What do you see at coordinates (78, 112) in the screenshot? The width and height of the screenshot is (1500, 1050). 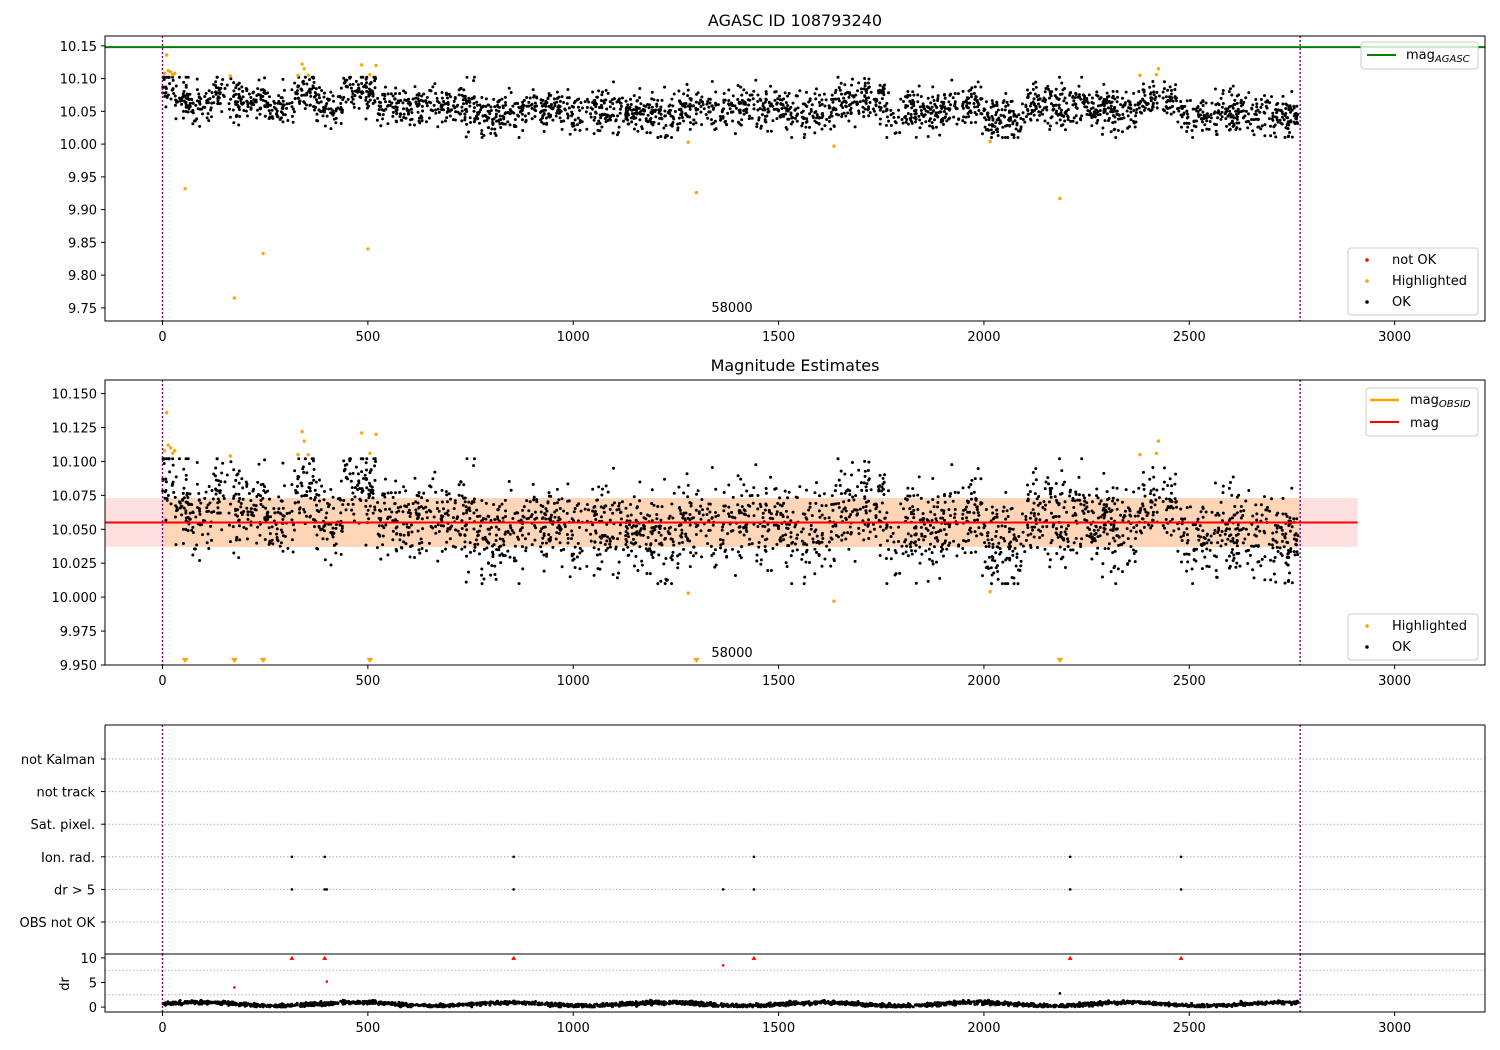 I see `y-tick-label: 10.05` at bounding box center [78, 112].